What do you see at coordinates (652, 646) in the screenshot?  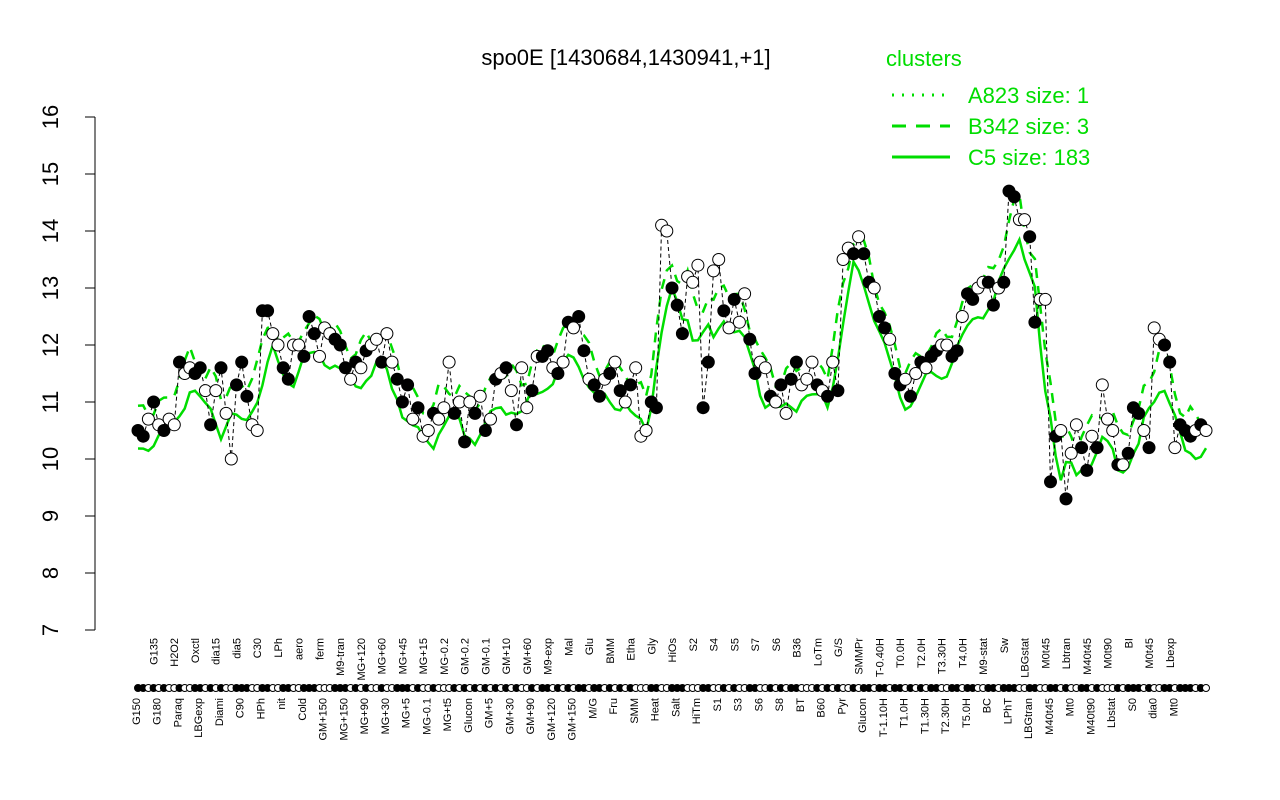 I see `x-label-upper-24: Gly` at bounding box center [652, 646].